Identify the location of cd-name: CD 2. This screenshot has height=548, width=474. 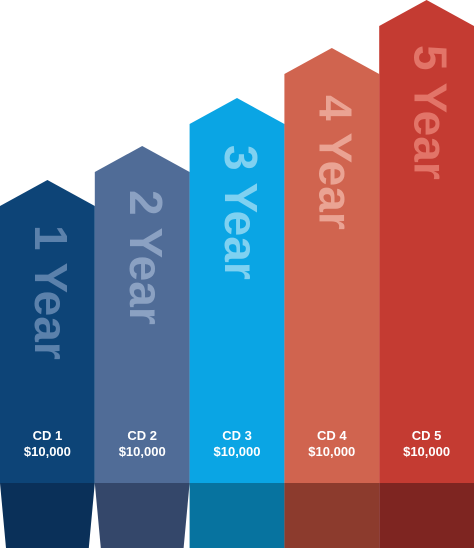
(142, 435).